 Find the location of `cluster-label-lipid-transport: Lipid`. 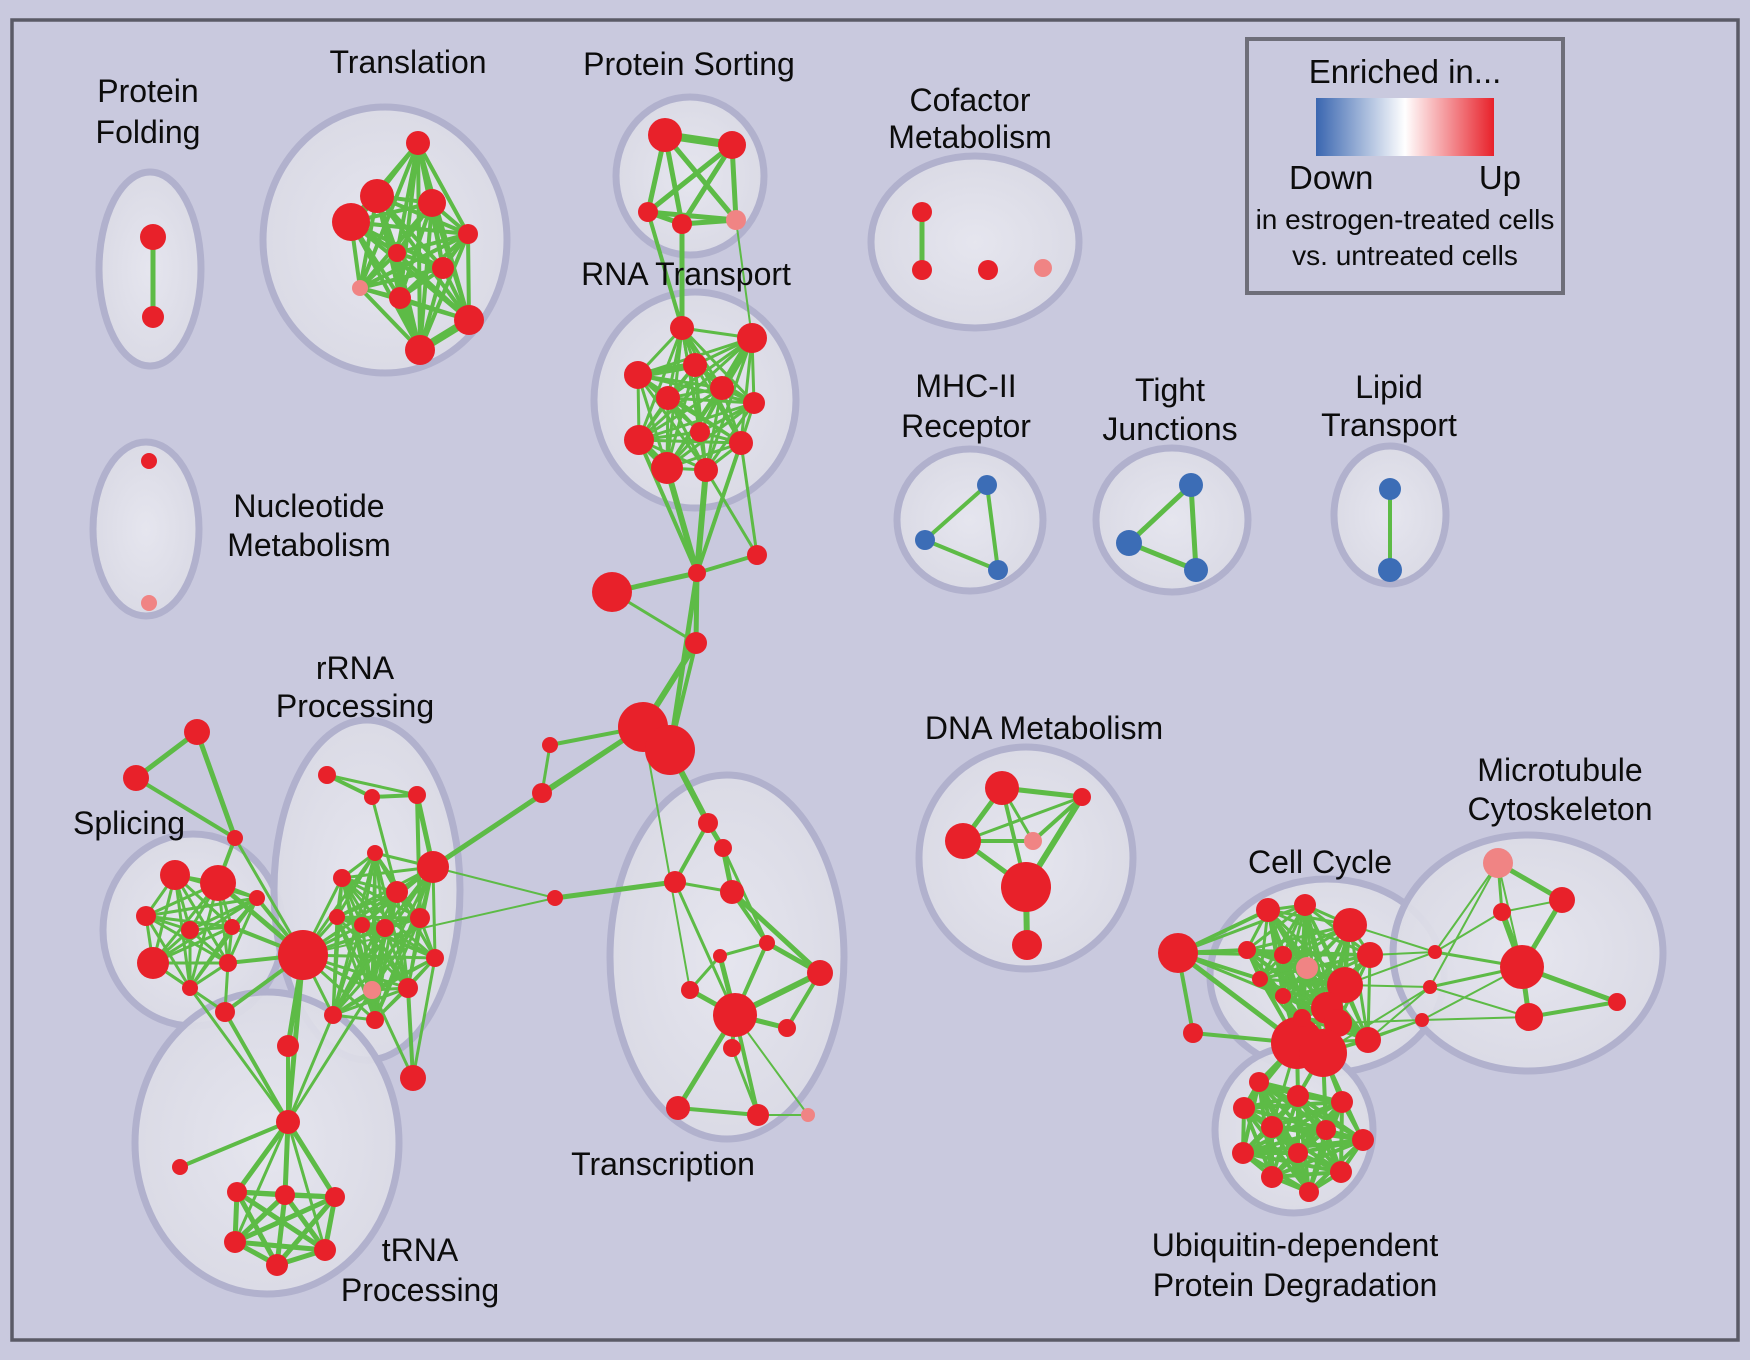

cluster-label-lipid-transport: Lipid is located at coordinates (1389, 387).